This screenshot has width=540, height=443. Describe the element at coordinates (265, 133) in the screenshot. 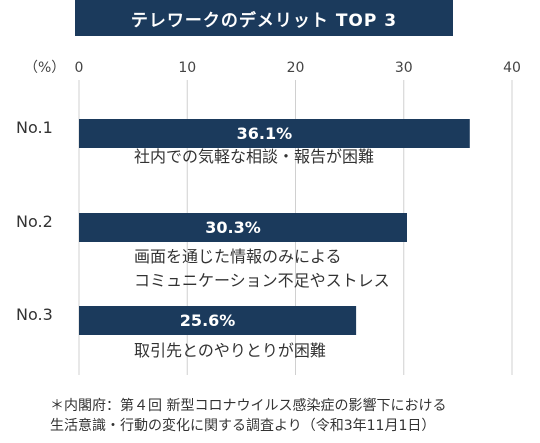

I see `bar-value-label: 36.1%` at that location.